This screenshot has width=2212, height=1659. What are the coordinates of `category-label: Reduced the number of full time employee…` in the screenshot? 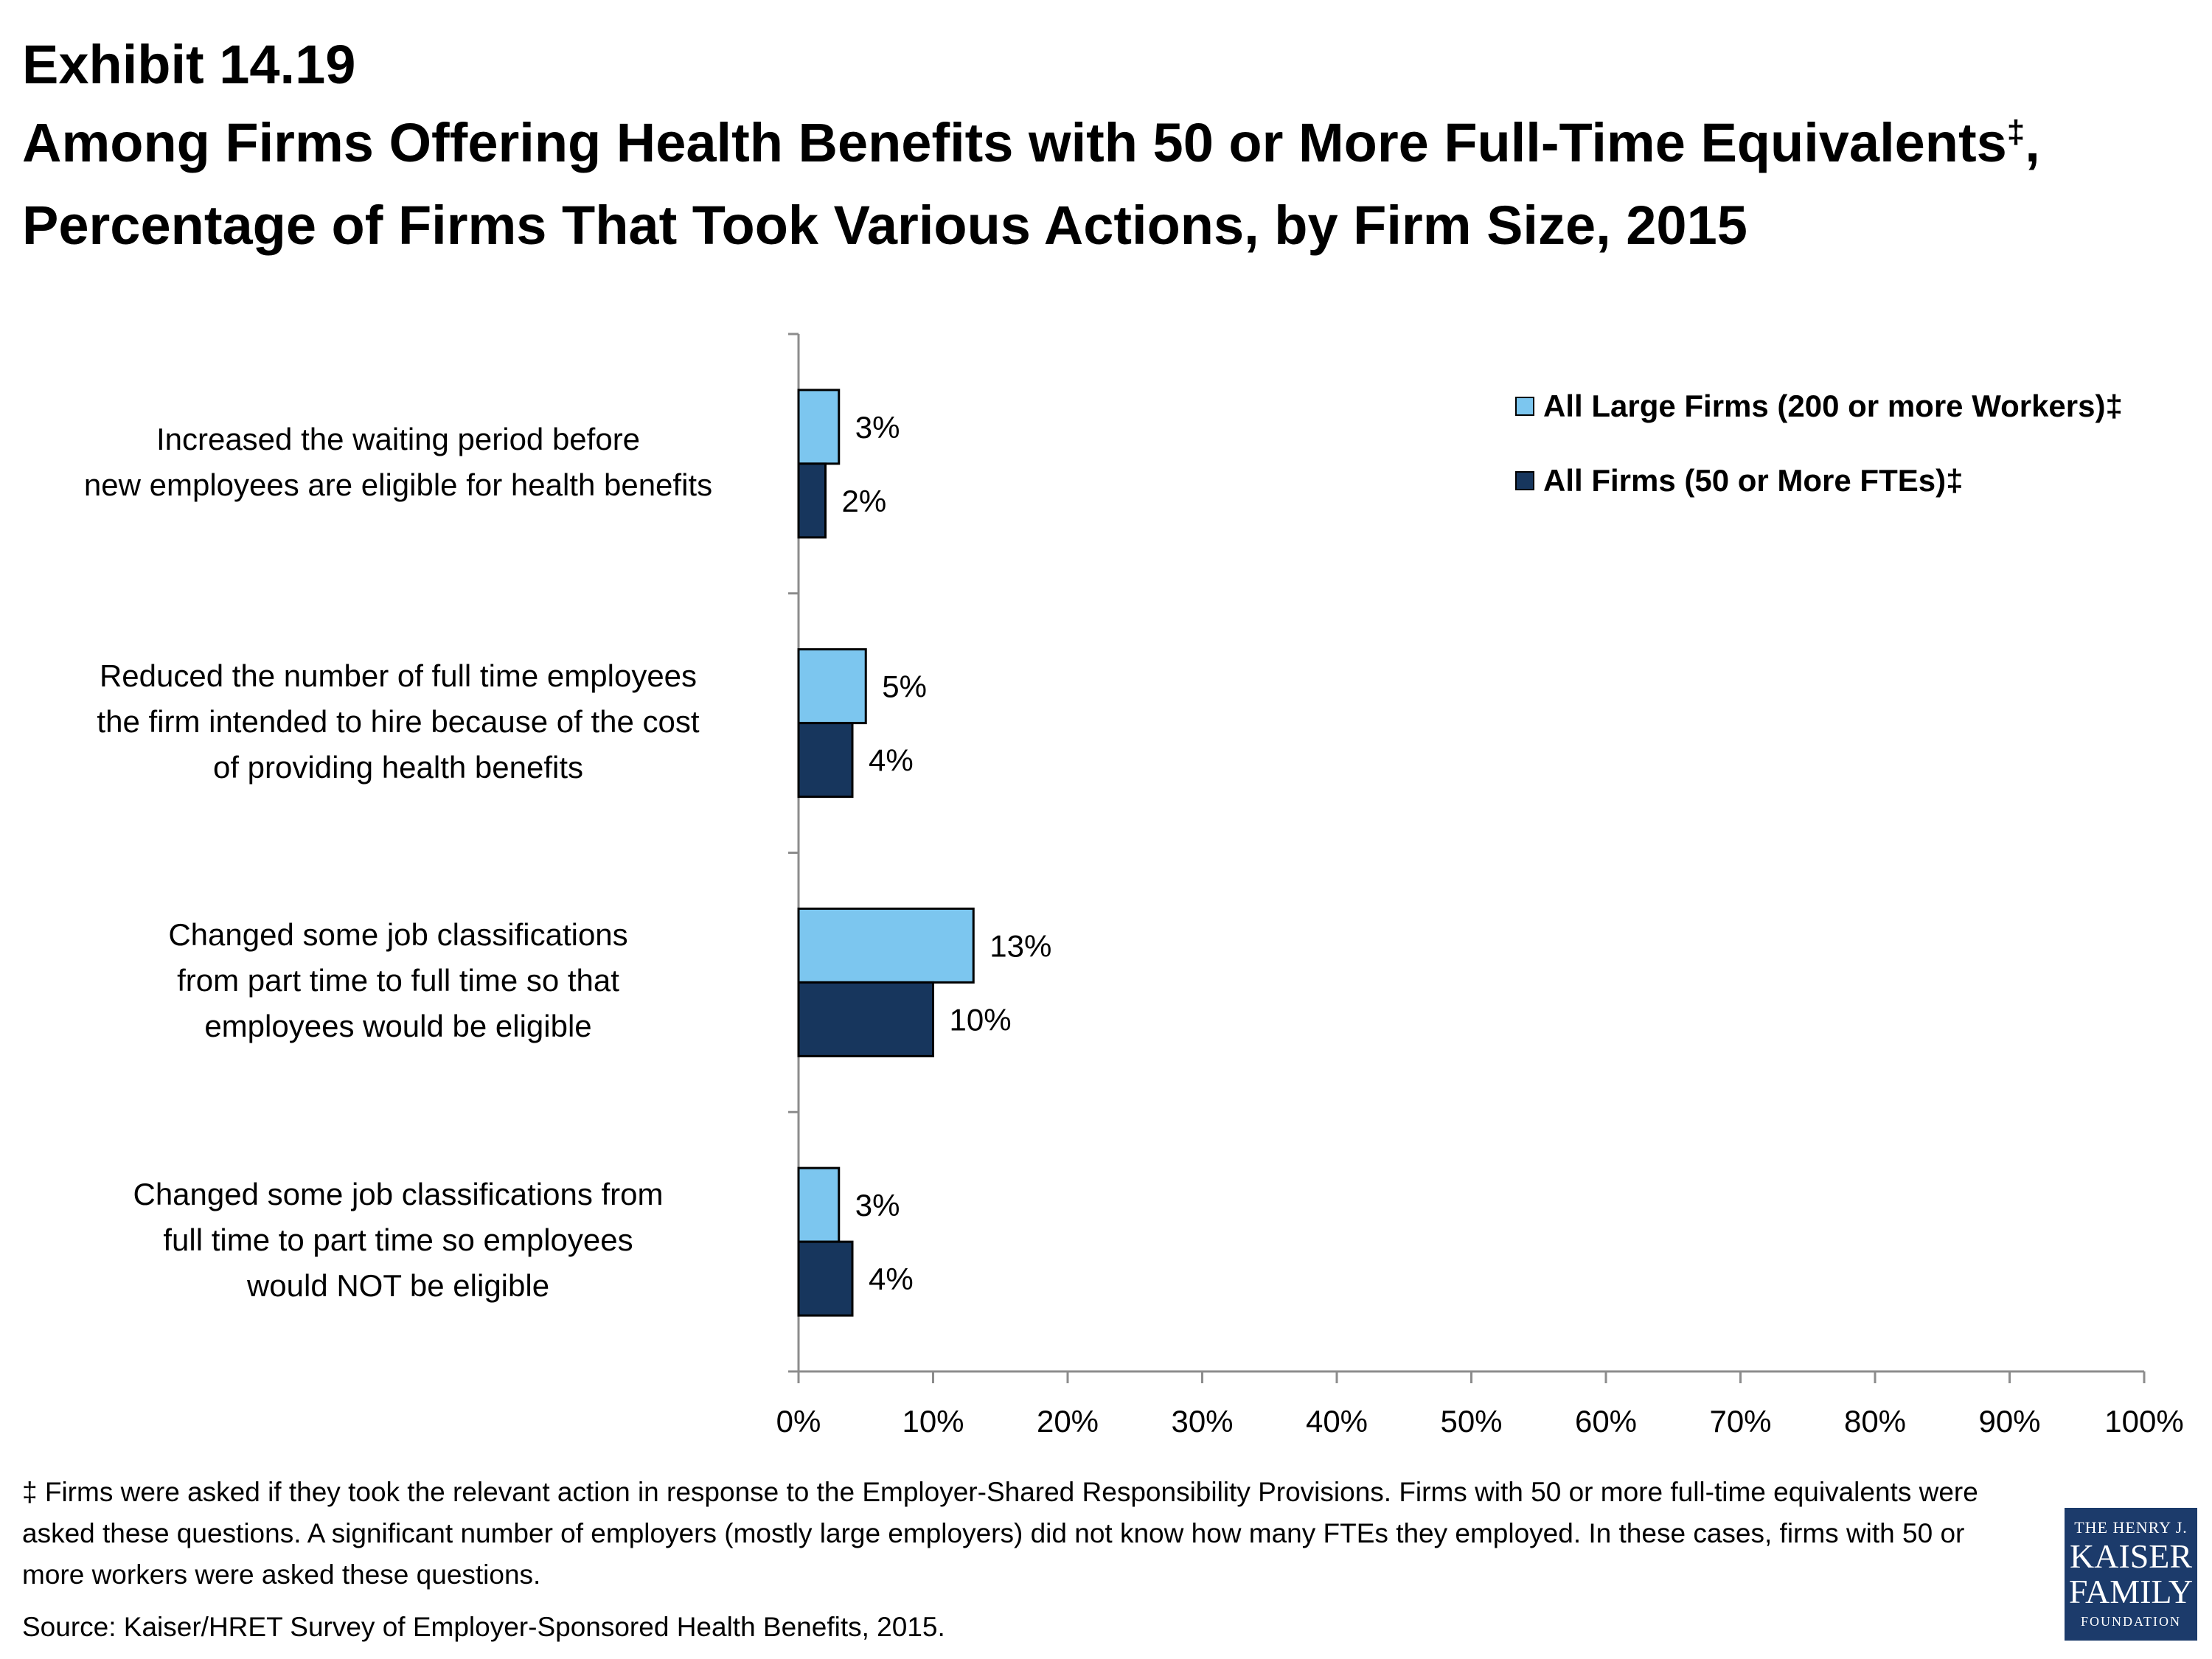 It's located at (398, 721).